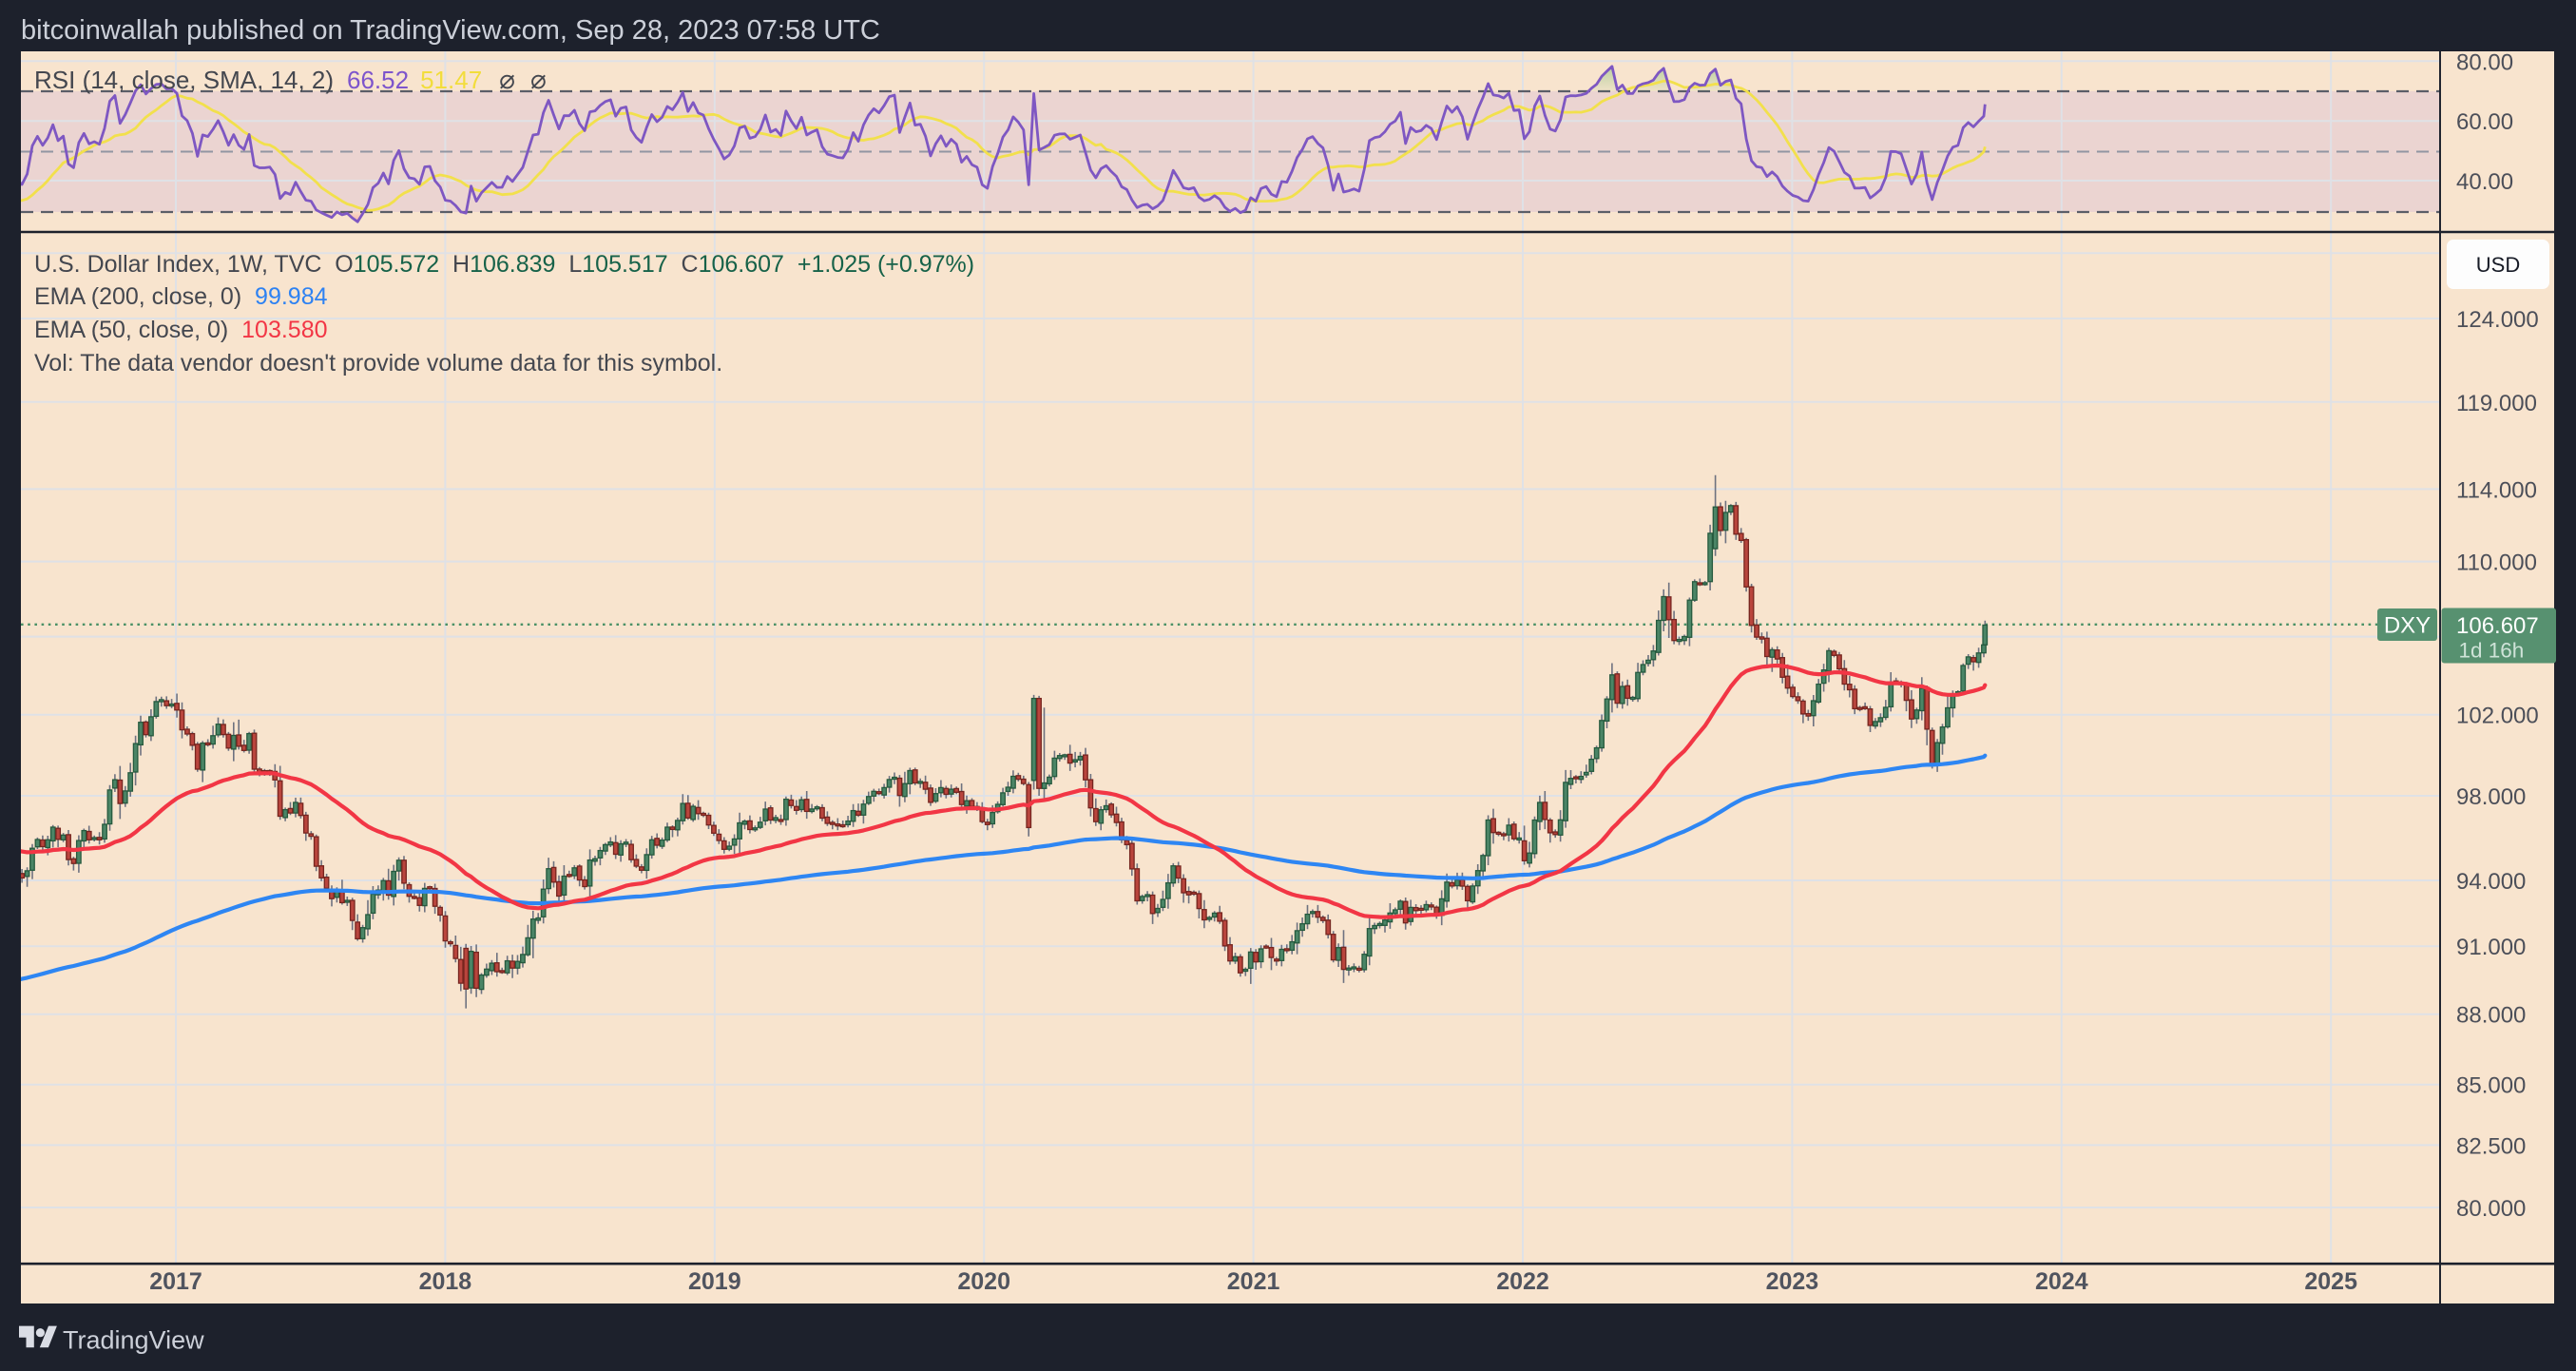 This screenshot has width=2576, height=1371. What do you see at coordinates (2497, 716) in the screenshot?
I see `svg-text: 102.000` at bounding box center [2497, 716].